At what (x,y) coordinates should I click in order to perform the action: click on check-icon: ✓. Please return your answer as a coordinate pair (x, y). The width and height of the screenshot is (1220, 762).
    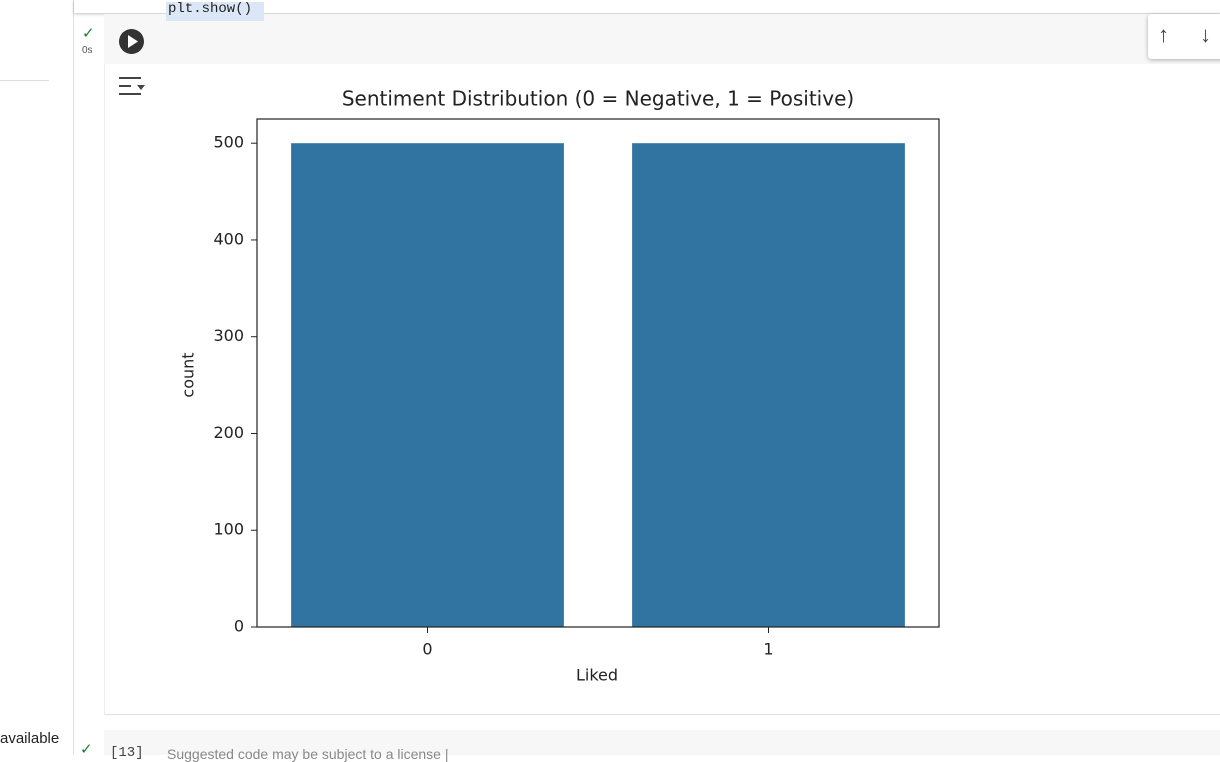
    Looking at the image, I should click on (88, 33).